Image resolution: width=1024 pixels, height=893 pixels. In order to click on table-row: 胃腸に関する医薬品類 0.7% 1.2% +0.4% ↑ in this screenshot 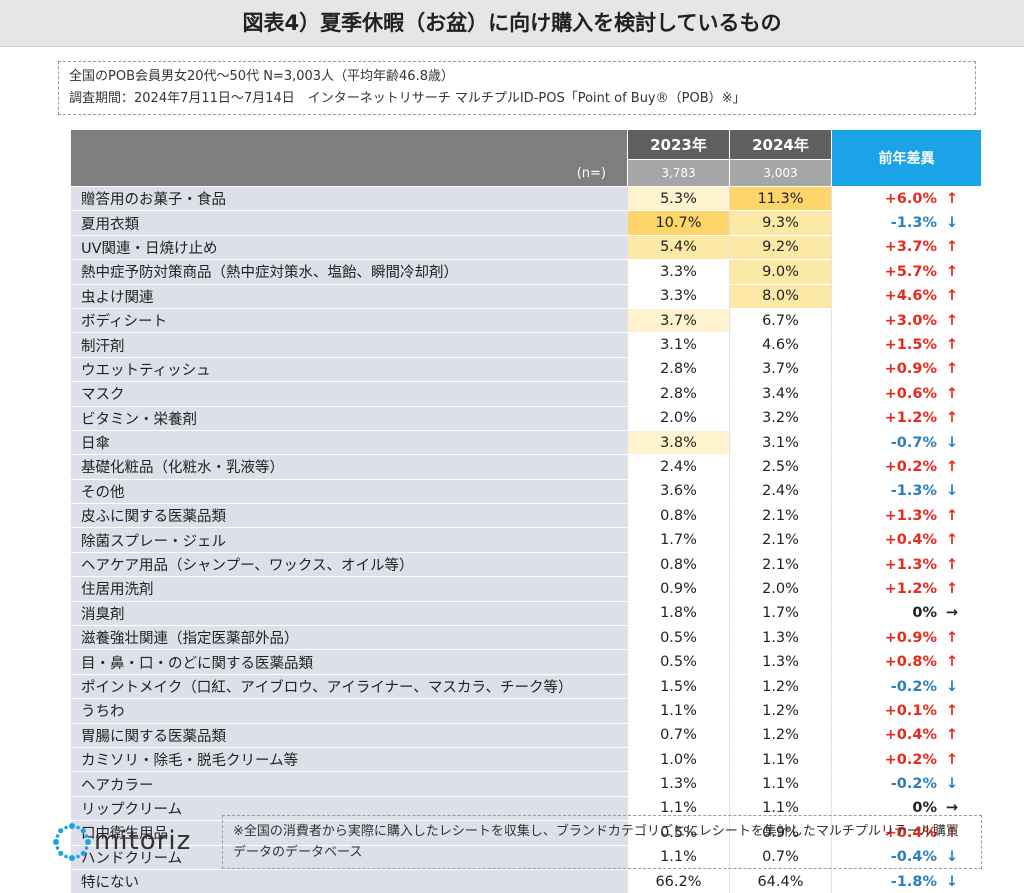, I will do `click(526, 734)`.